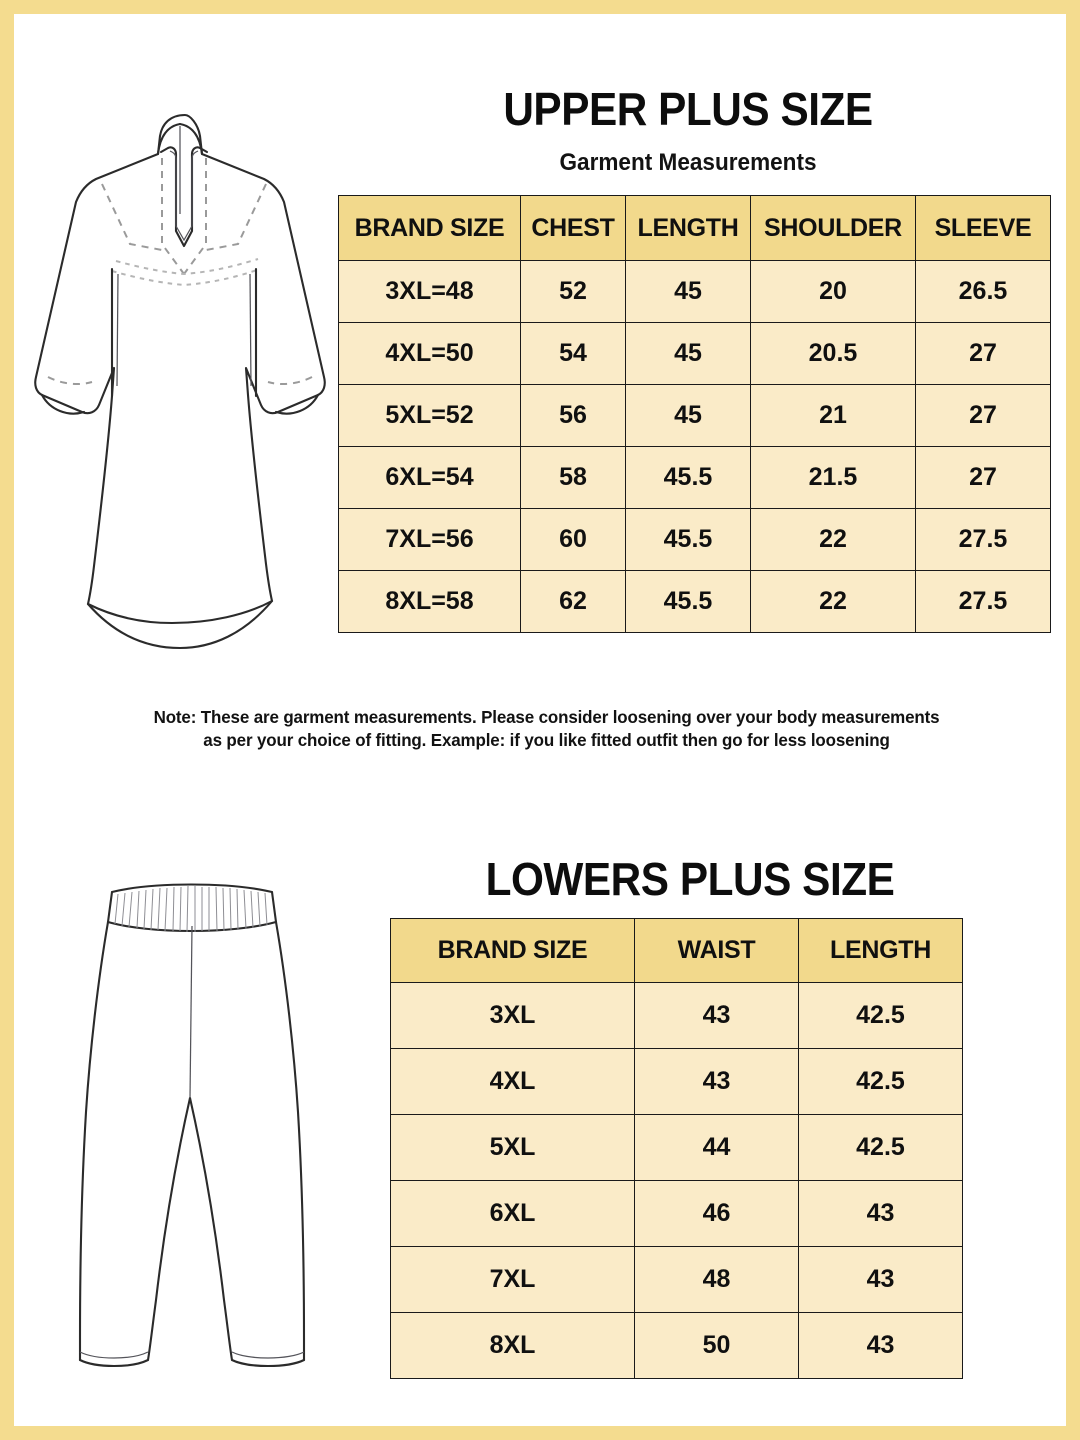 The image size is (1080, 1440). I want to click on cell-brand-size: 3XL, so click(512, 1015).